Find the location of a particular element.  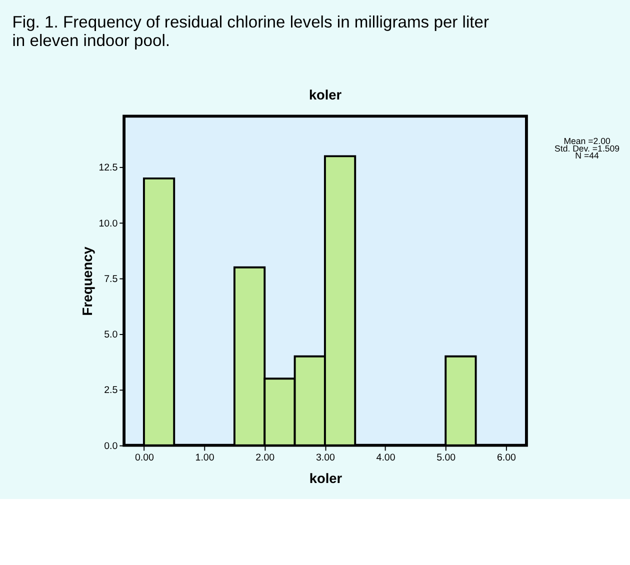

text: N =44 is located at coordinates (587, 155).